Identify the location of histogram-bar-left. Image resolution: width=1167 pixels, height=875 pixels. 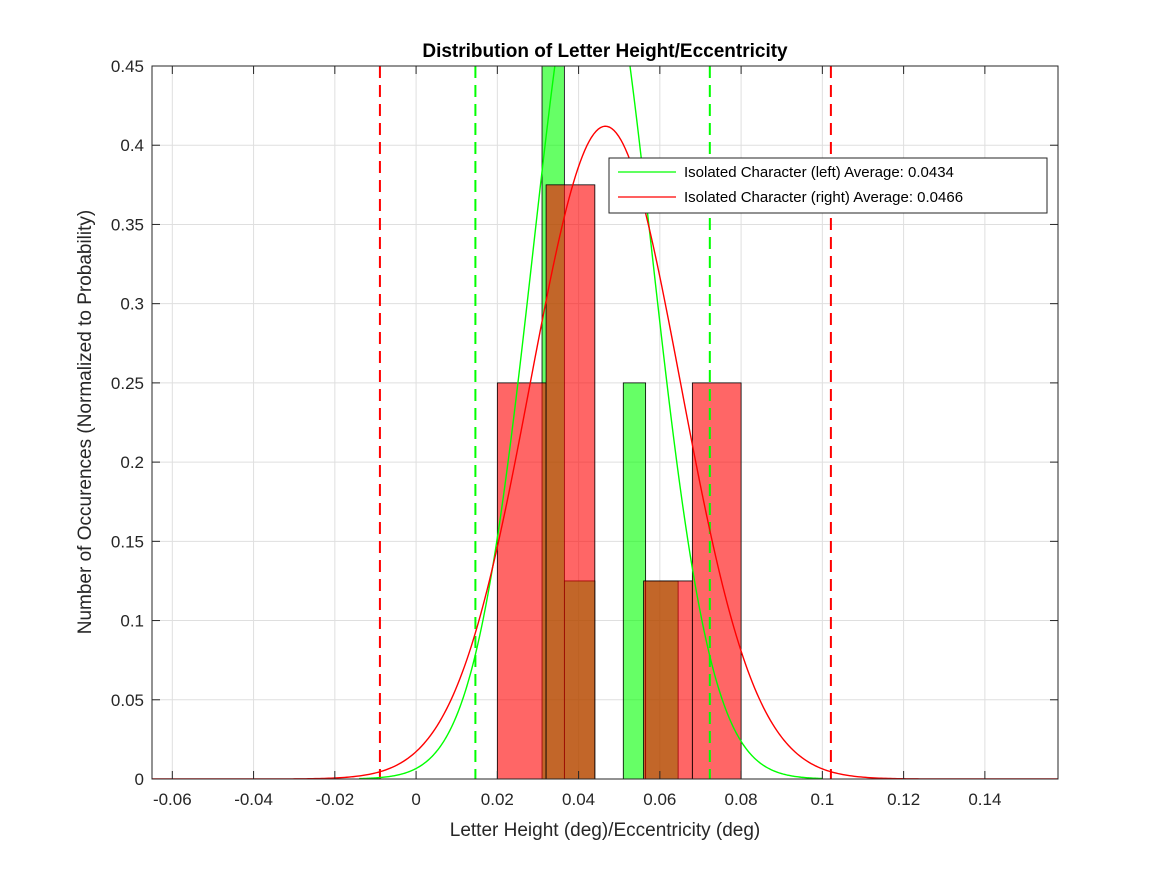
(634, 580).